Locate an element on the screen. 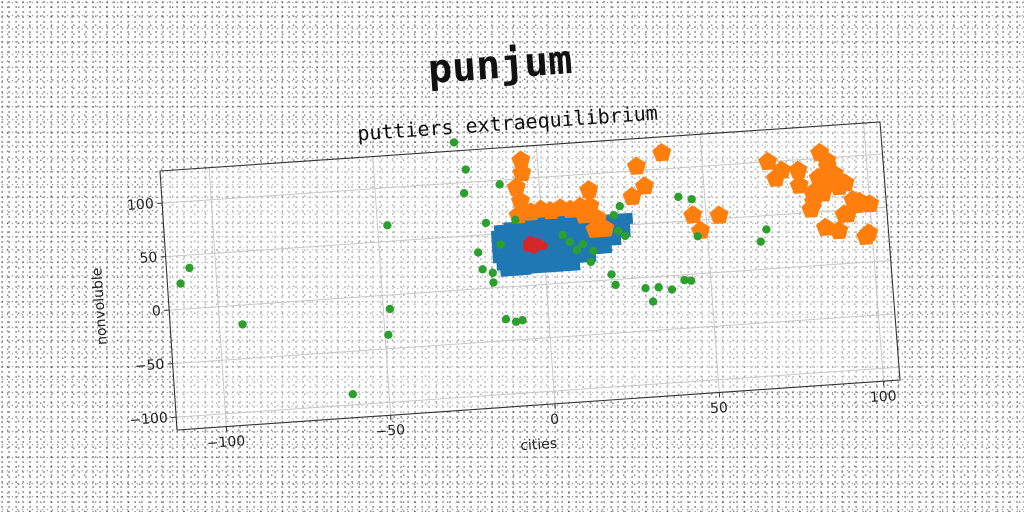 This screenshot has width=1024, height=512. x-tick-label: −50 is located at coordinates (390, 431).